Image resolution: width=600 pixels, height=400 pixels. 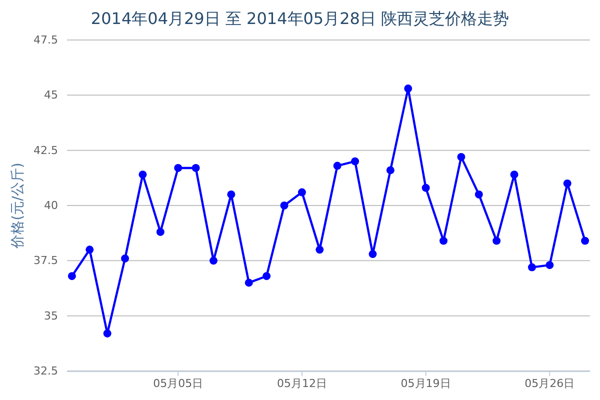 I want to click on y-tick-label: 47.5, so click(x=46, y=40).